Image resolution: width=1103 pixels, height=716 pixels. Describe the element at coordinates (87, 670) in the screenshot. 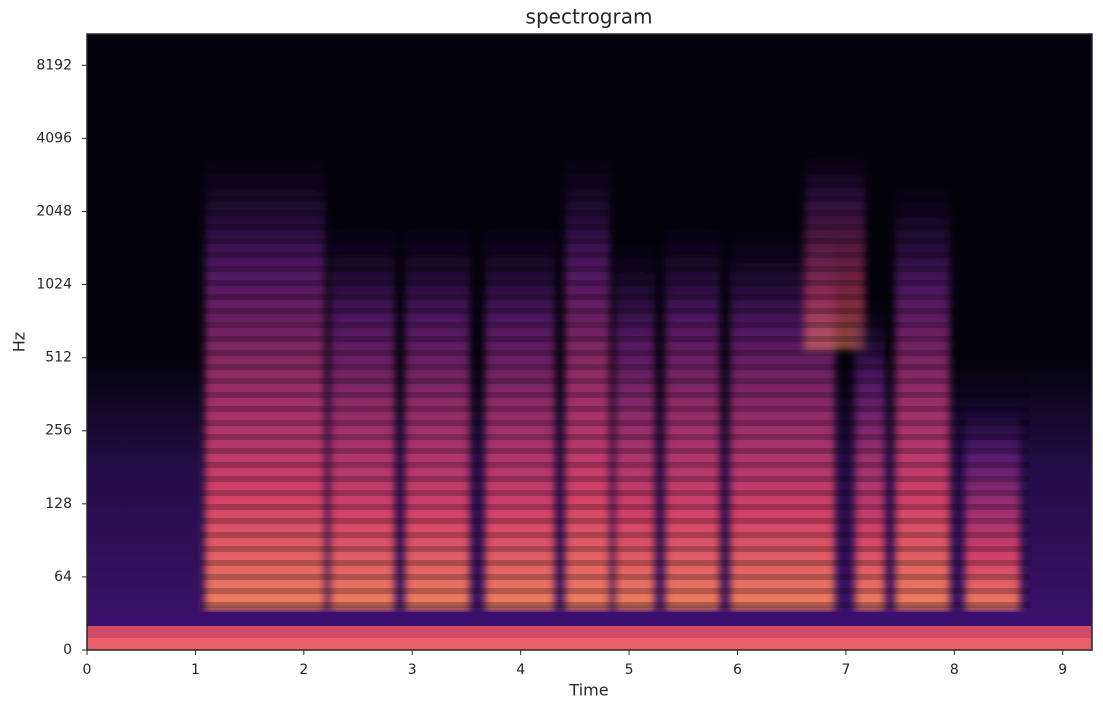

I see `x-tick-label: 0` at that location.